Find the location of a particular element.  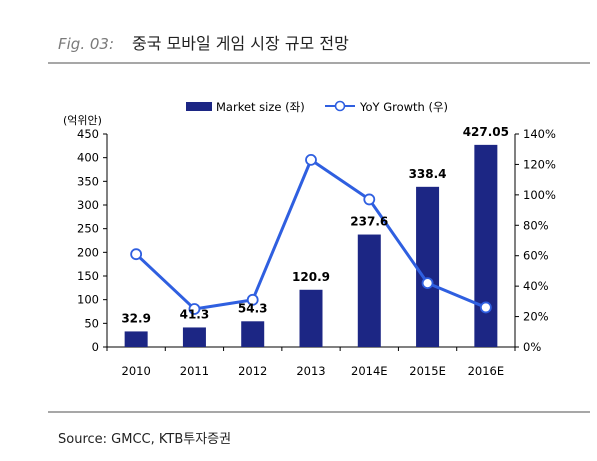

bar-data-label: 32.9 is located at coordinates (136, 318).